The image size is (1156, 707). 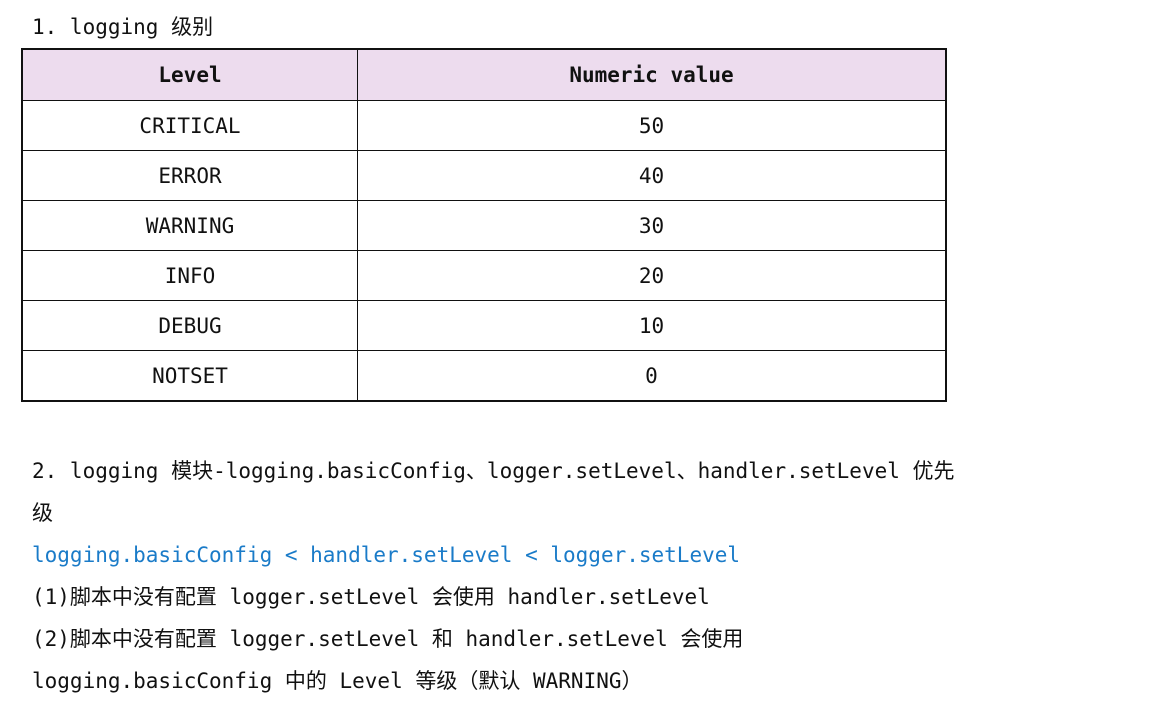 What do you see at coordinates (189, 376) in the screenshot?
I see `level-cell: NOTSET` at bounding box center [189, 376].